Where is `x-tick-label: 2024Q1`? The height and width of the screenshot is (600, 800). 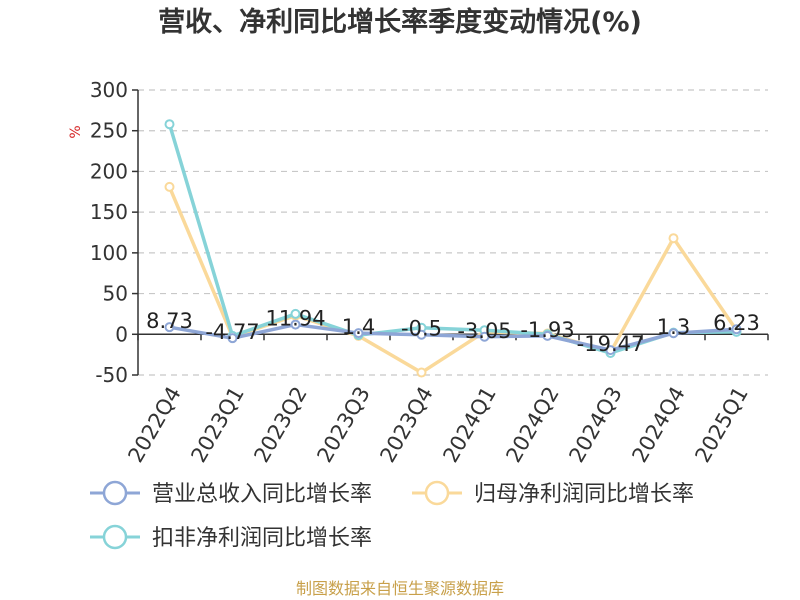
x-tick-label: 2024Q1 is located at coordinates (469, 425).